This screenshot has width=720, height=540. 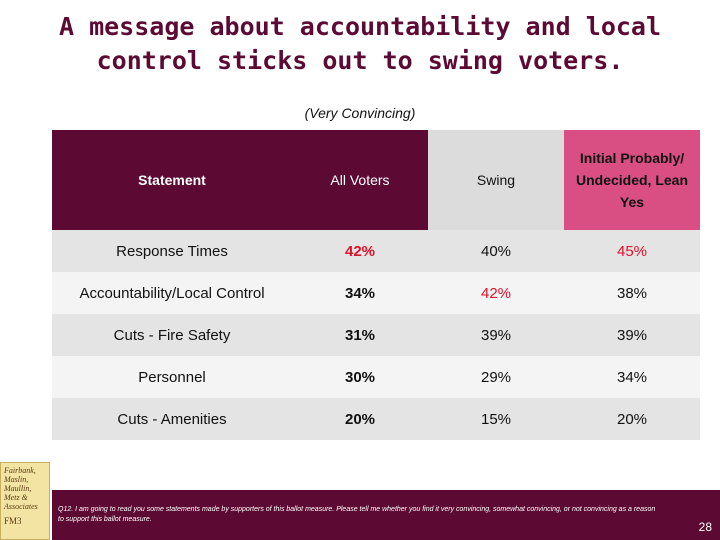 I want to click on column-header: Initial Probably/ Undecided, Lean Yes, so click(x=632, y=180).